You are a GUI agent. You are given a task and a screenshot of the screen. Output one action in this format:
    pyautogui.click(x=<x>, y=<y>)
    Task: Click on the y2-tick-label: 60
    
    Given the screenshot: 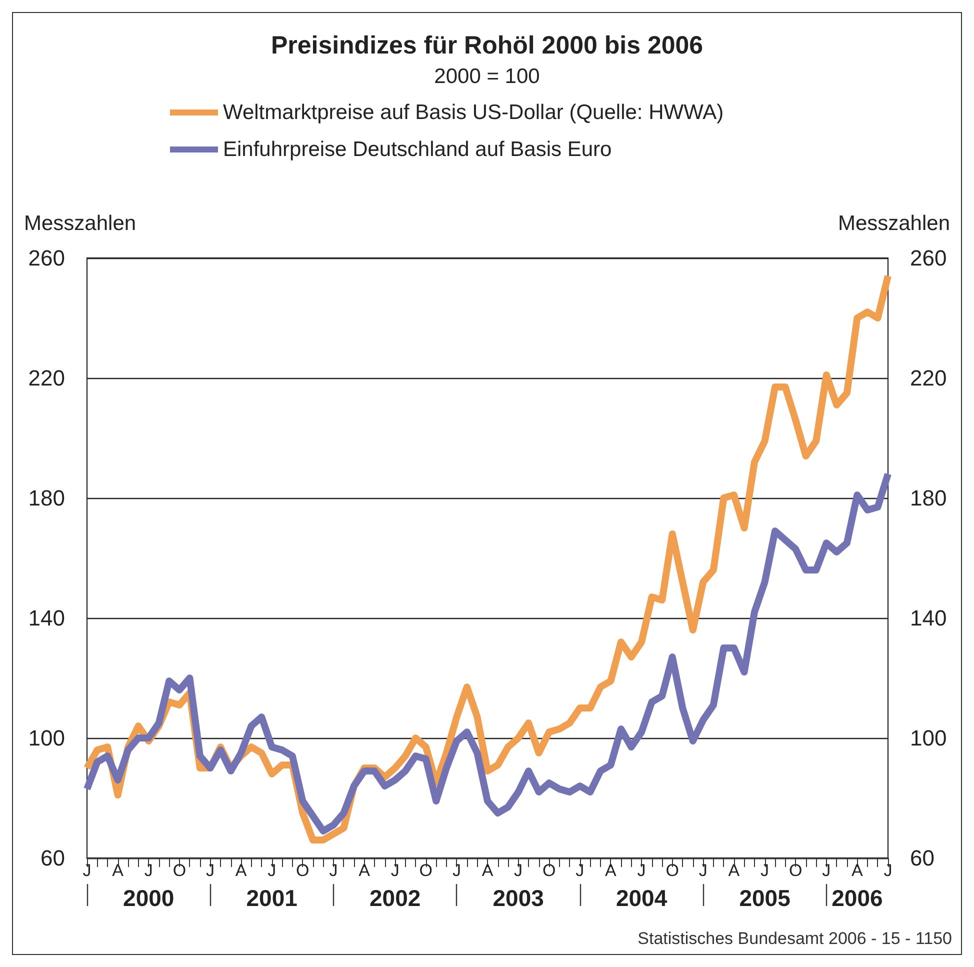 What is the action you would take?
    pyautogui.click(x=922, y=858)
    